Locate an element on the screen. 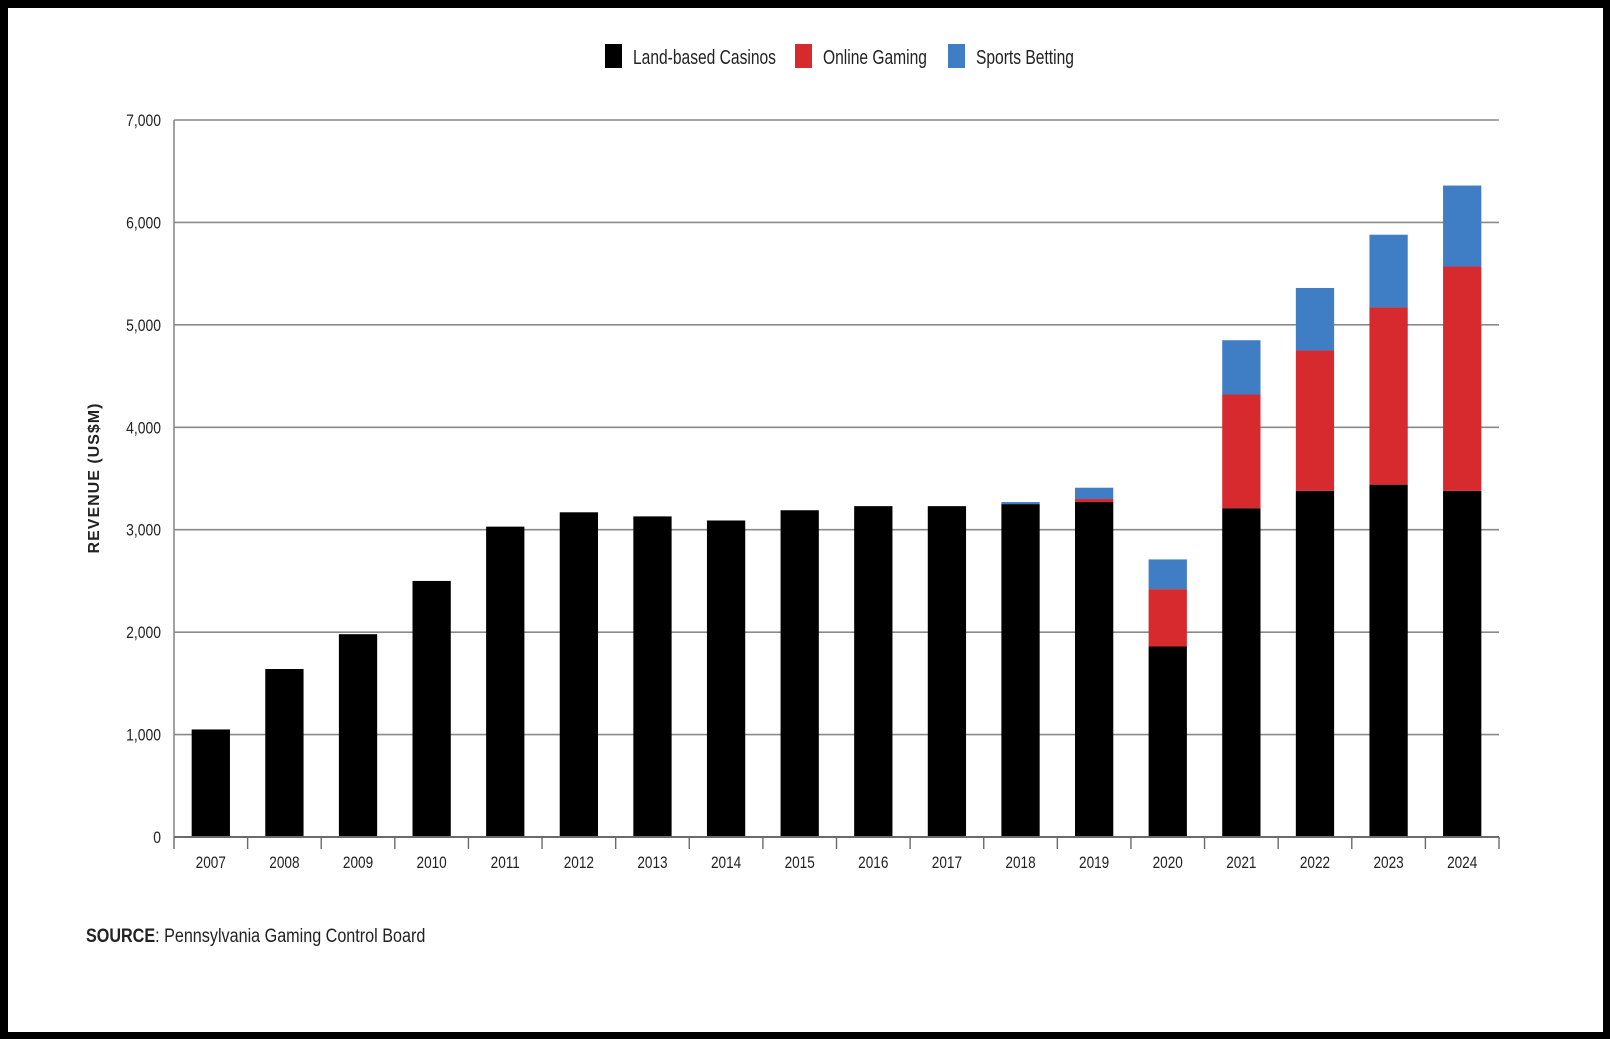  bar-online-gaming-2019 is located at coordinates (1094, 500).